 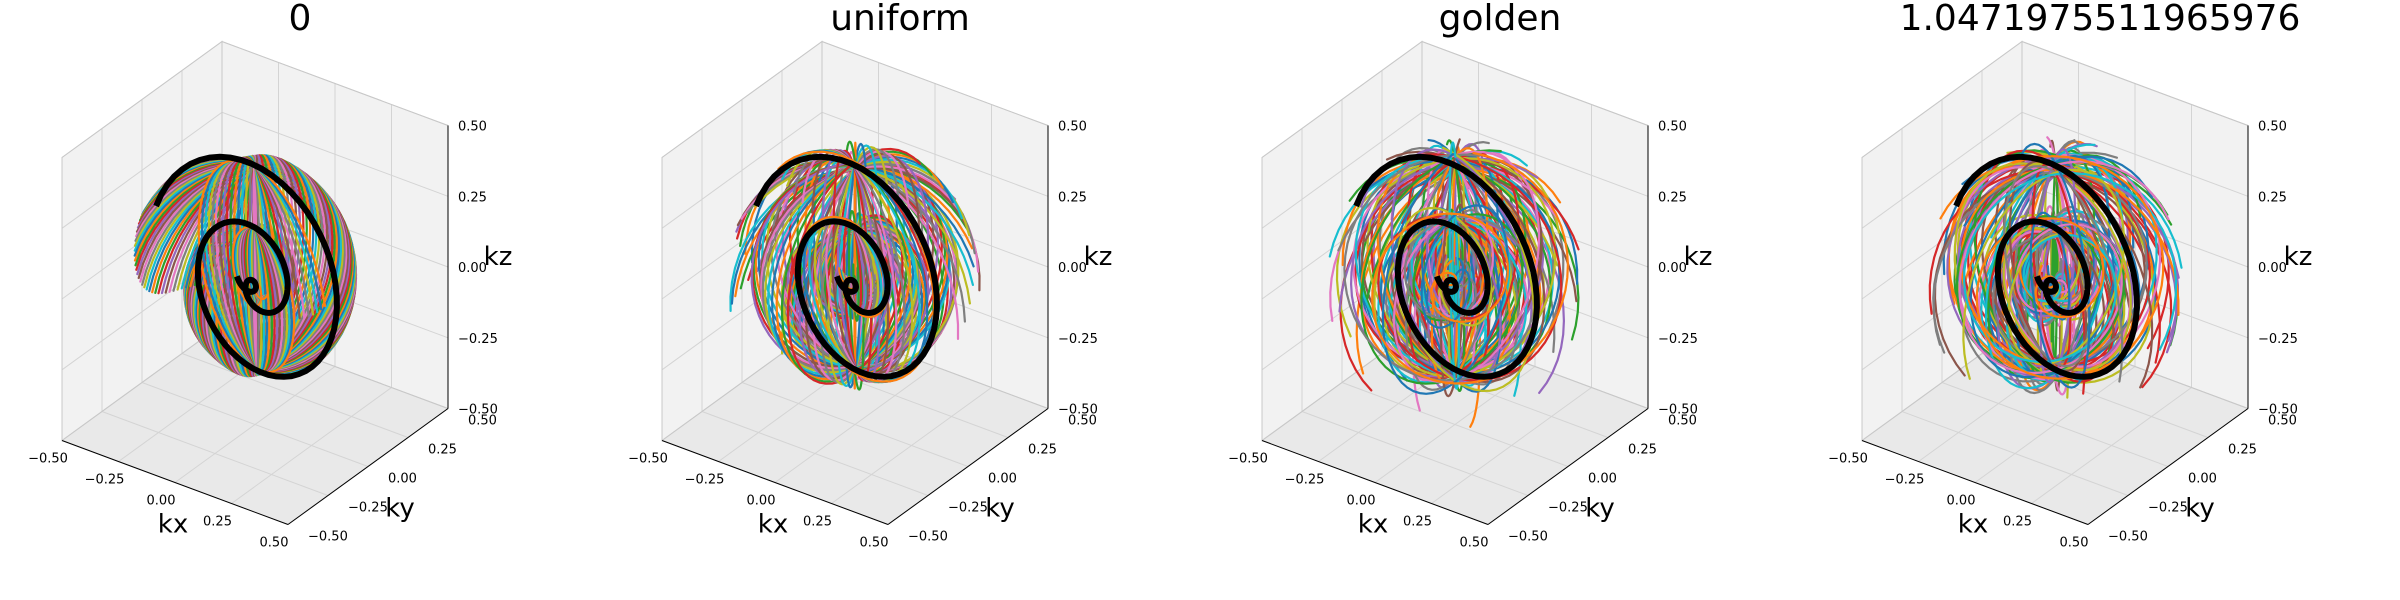 What do you see at coordinates (900, 19) in the screenshot?
I see `panel-title: uniform` at bounding box center [900, 19].